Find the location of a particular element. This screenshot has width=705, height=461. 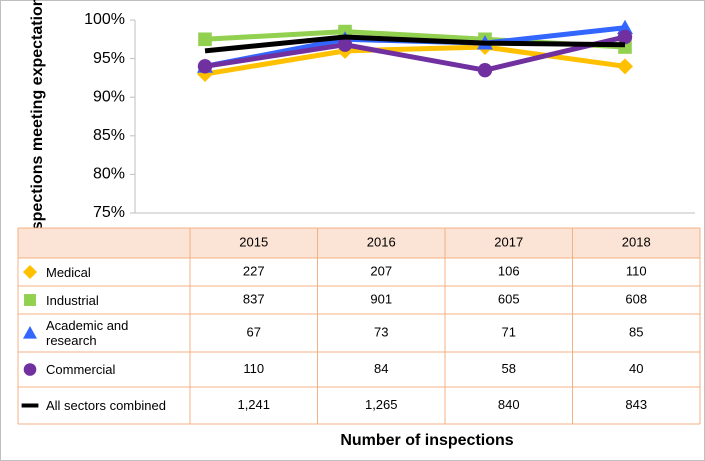

column-header: 2015 is located at coordinates (253, 241).